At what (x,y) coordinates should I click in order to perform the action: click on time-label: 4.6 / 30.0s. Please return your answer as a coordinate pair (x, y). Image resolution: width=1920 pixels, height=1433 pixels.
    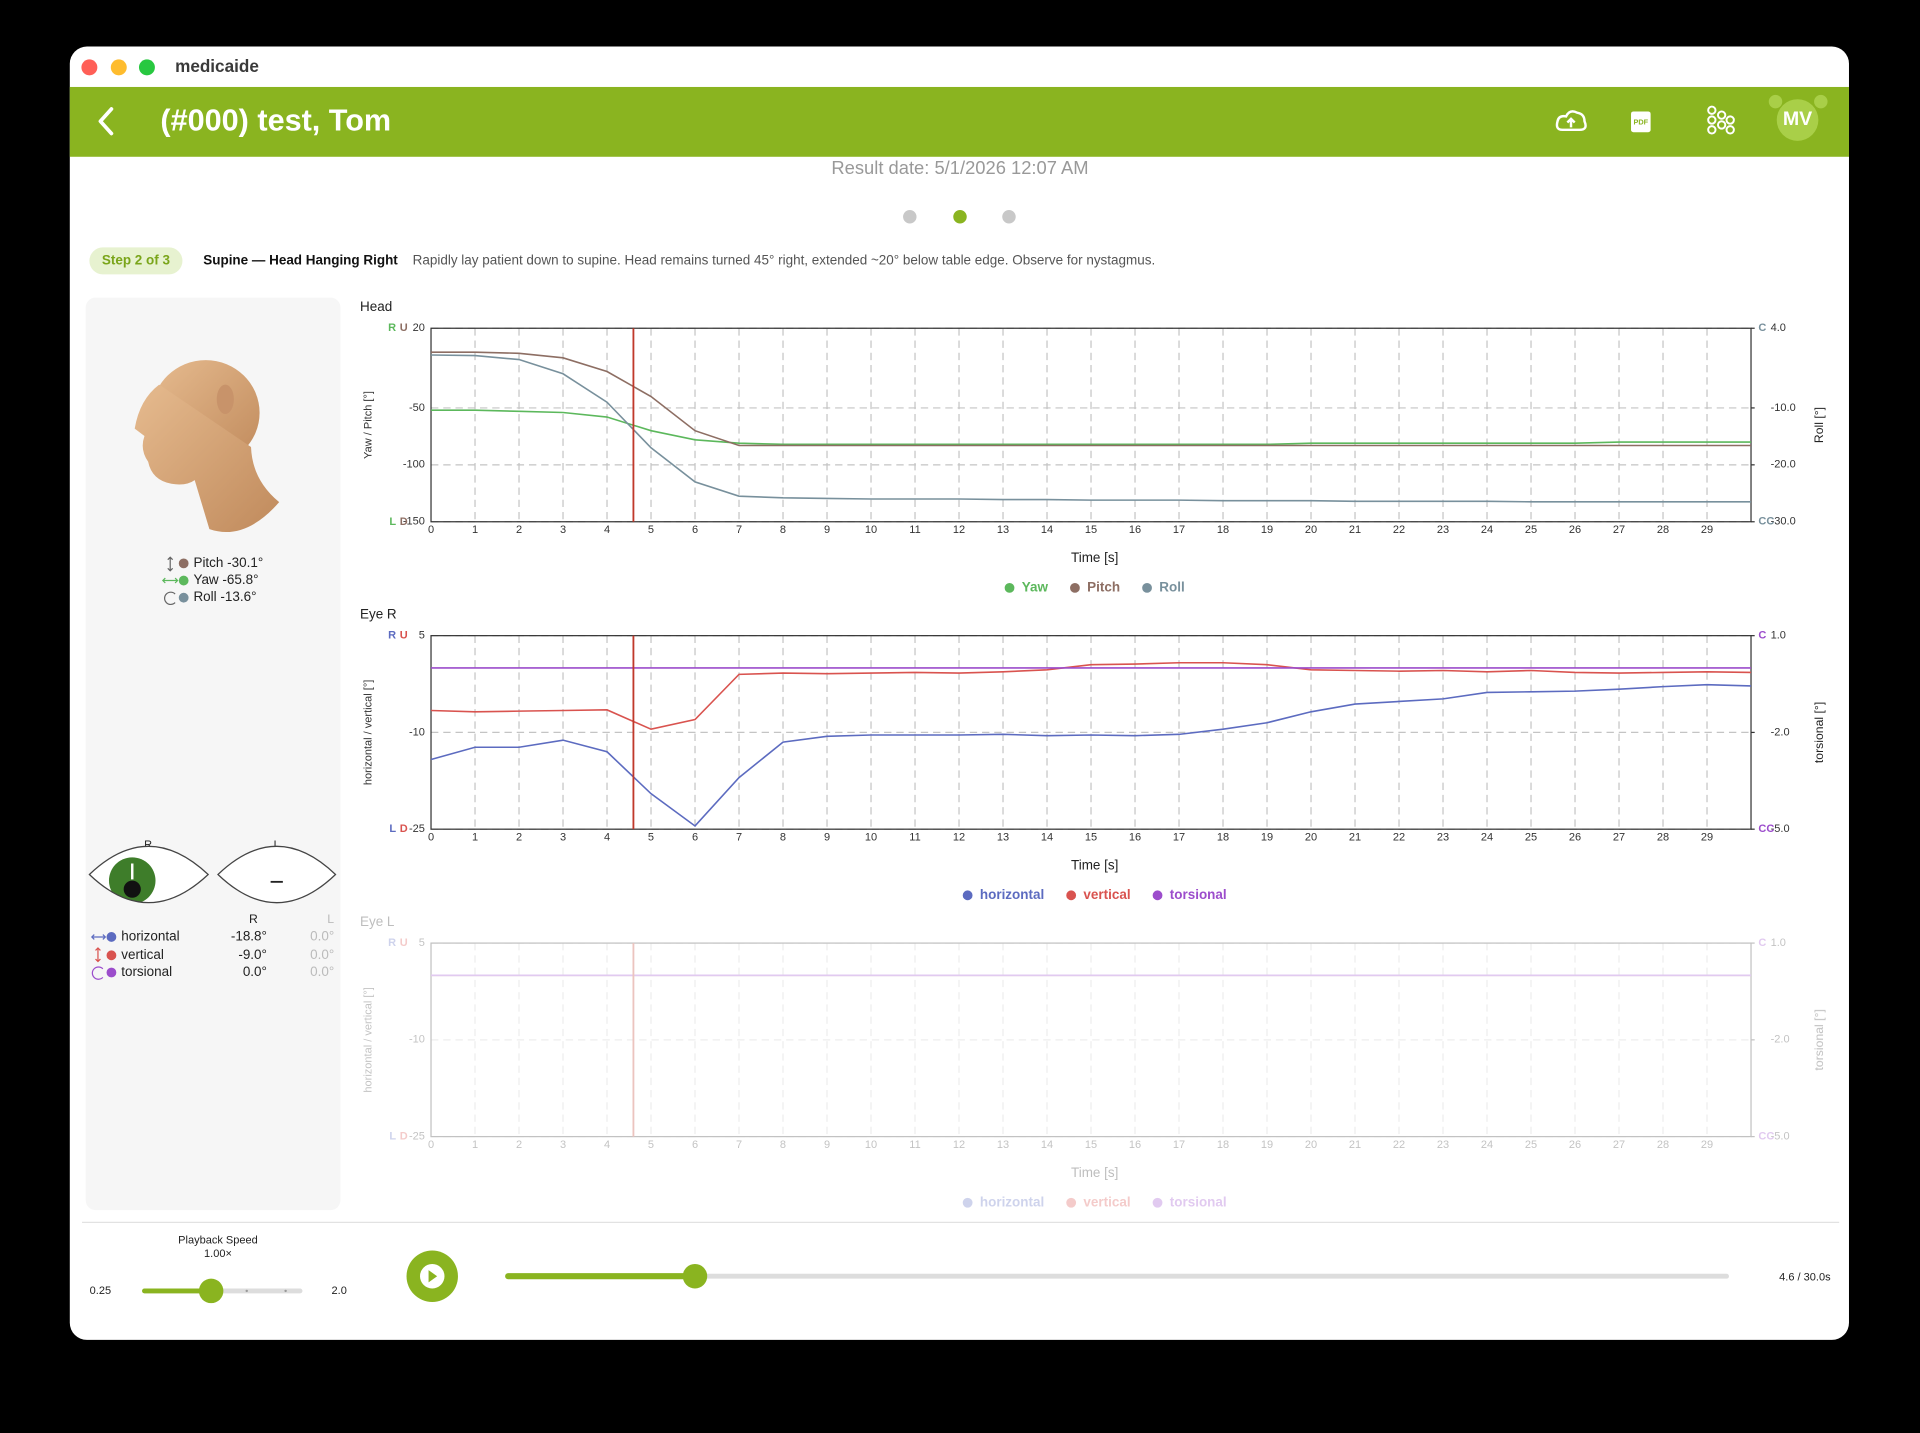
    Looking at the image, I should click on (1805, 1277).